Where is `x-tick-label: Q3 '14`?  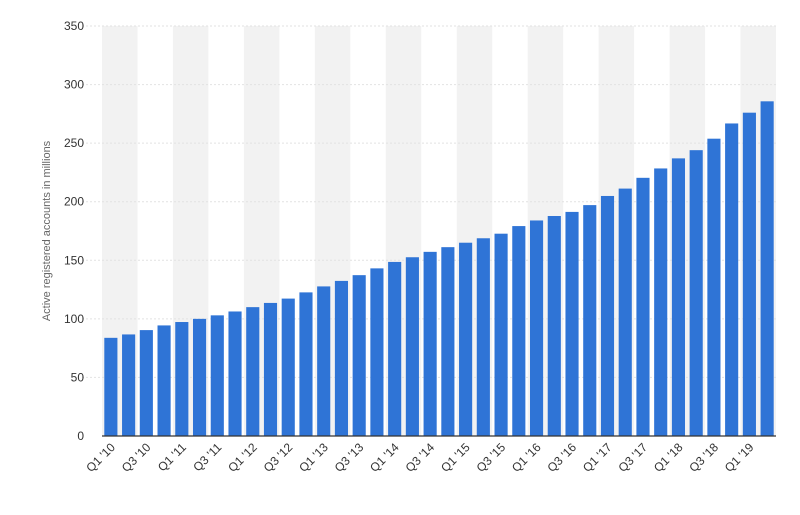
x-tick-label: Q3 '14 is located at coordinates (420, 457).